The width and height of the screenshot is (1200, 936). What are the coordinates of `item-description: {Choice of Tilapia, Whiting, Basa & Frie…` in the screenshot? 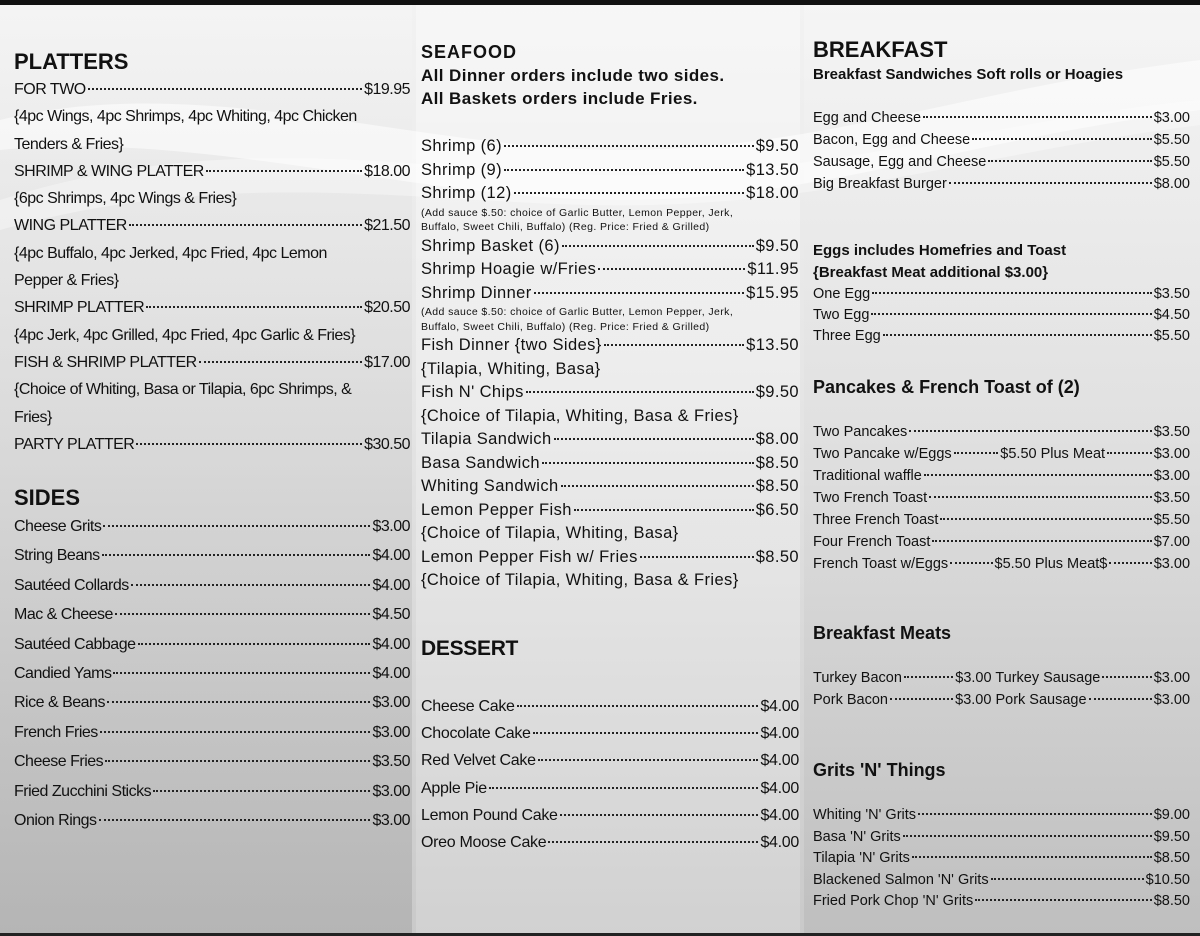 It's located at (580, 580).